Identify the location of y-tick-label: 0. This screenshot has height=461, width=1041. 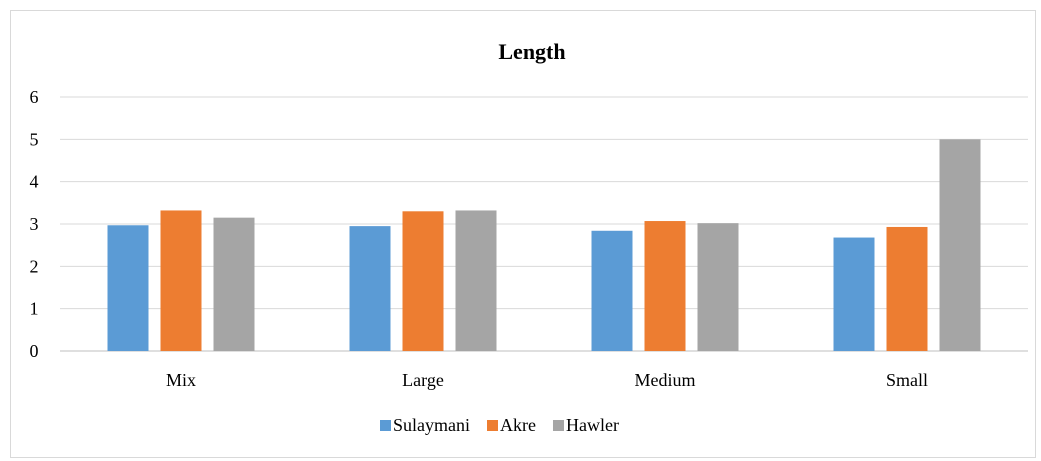
(34, 351).